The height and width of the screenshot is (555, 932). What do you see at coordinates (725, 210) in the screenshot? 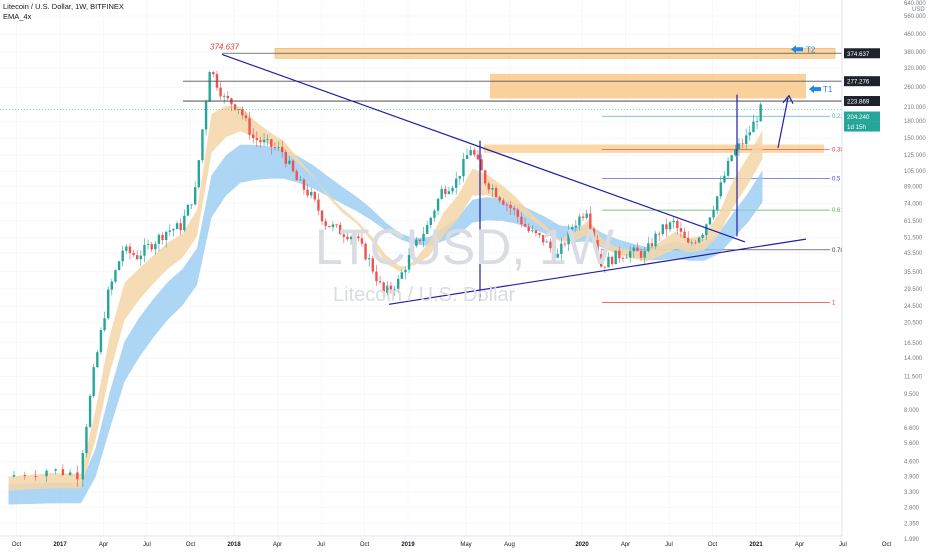
I see `fibonacci-retracement: 0.236 0.382 0.5 0.618 0.786 1` at bounding box center [725, 210].